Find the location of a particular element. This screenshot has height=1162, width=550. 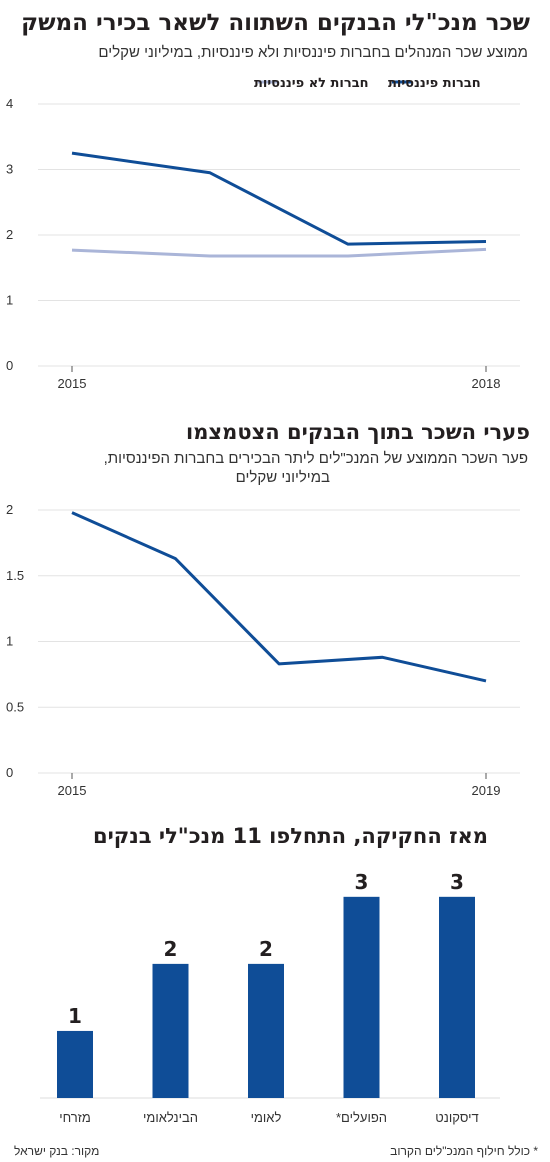

legend-non-financial-label: חברות לא פיננסיות is located at coordinates (311, 83).